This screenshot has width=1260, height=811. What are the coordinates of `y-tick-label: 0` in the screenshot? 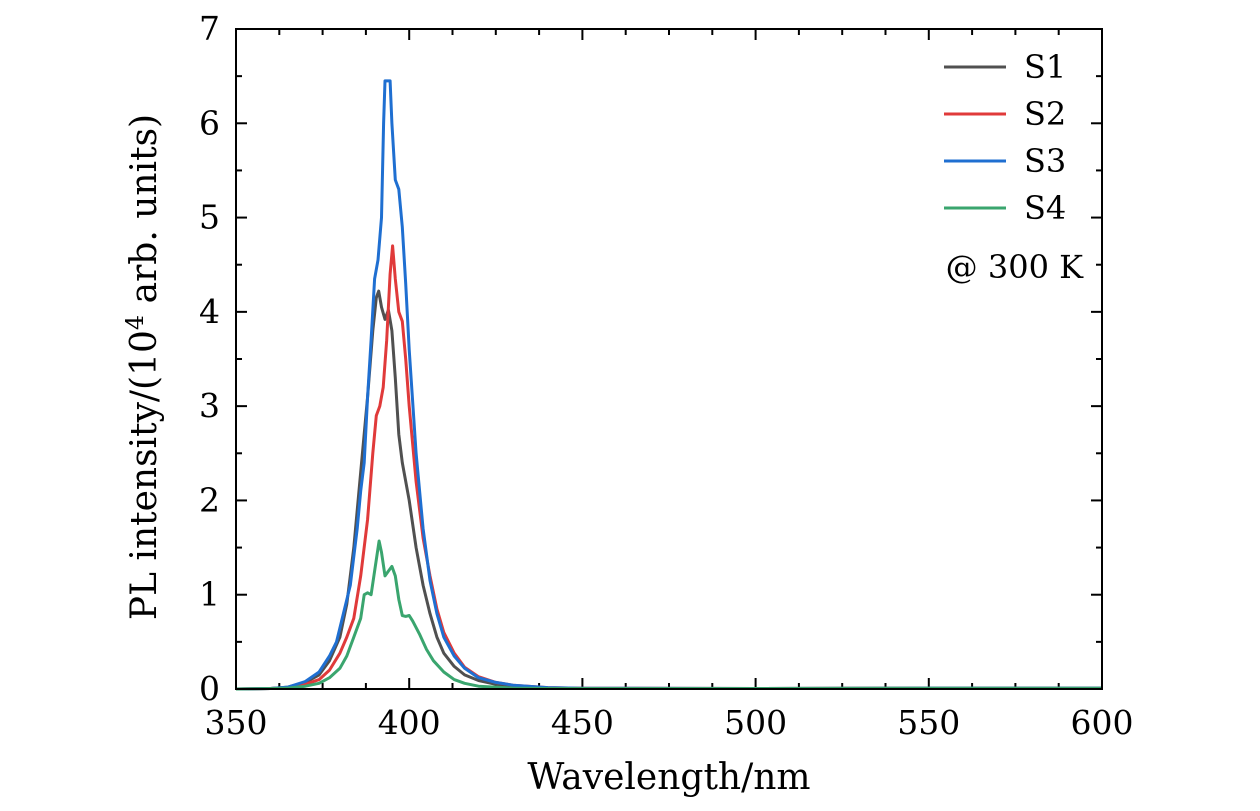 It's located at (209, 688).